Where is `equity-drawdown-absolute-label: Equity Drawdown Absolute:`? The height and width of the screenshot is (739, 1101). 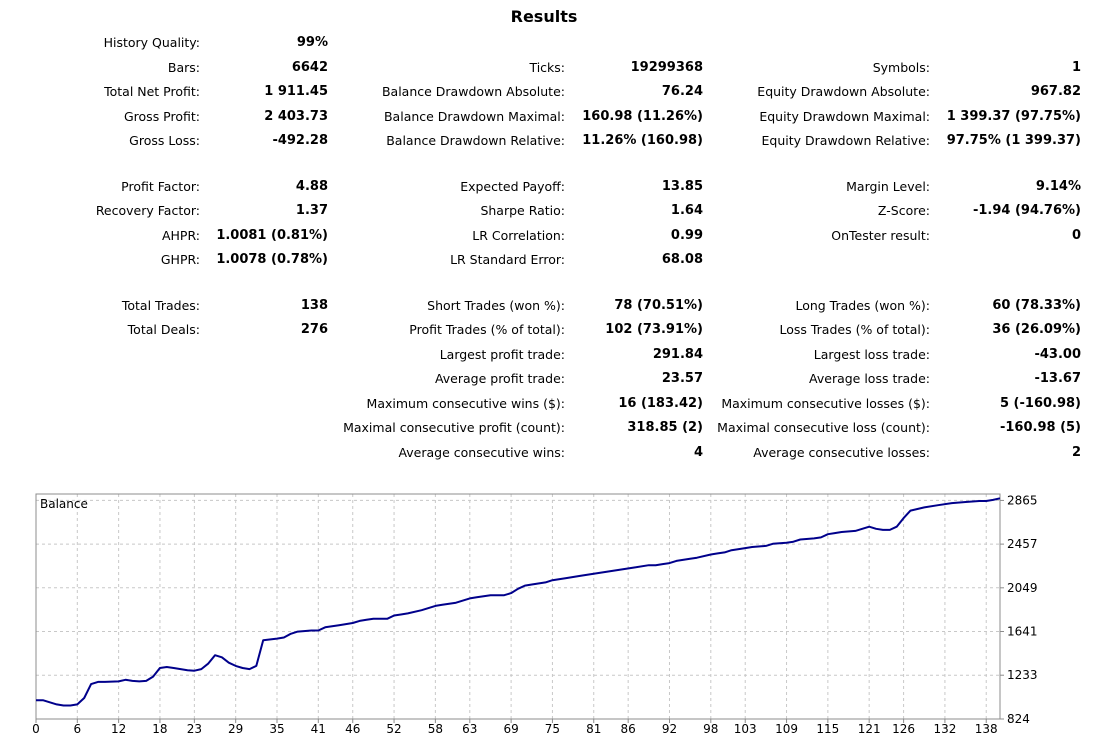
equity-drawdown-absolute-label: Equity Drawdown Absolute: is located at coordinates (843, 91).